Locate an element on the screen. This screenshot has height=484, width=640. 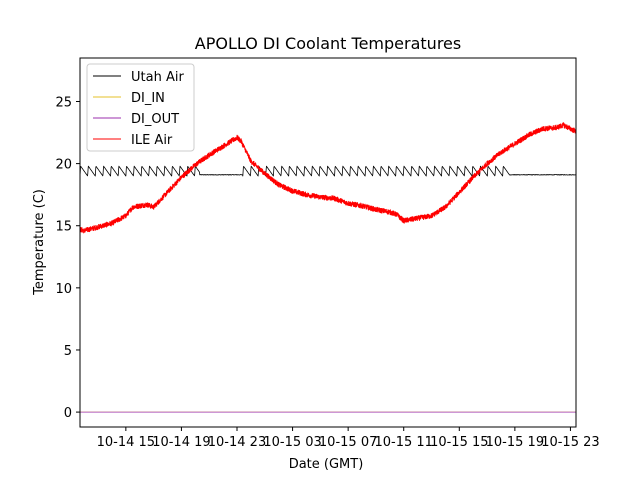
legend-label-ile-air: ILE Air is located at coordinates (152, 140).